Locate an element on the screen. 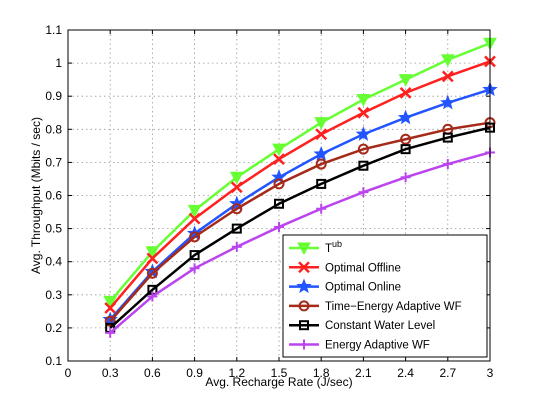  y-tick-label: 0.5 is located at coordinates (53, 229).